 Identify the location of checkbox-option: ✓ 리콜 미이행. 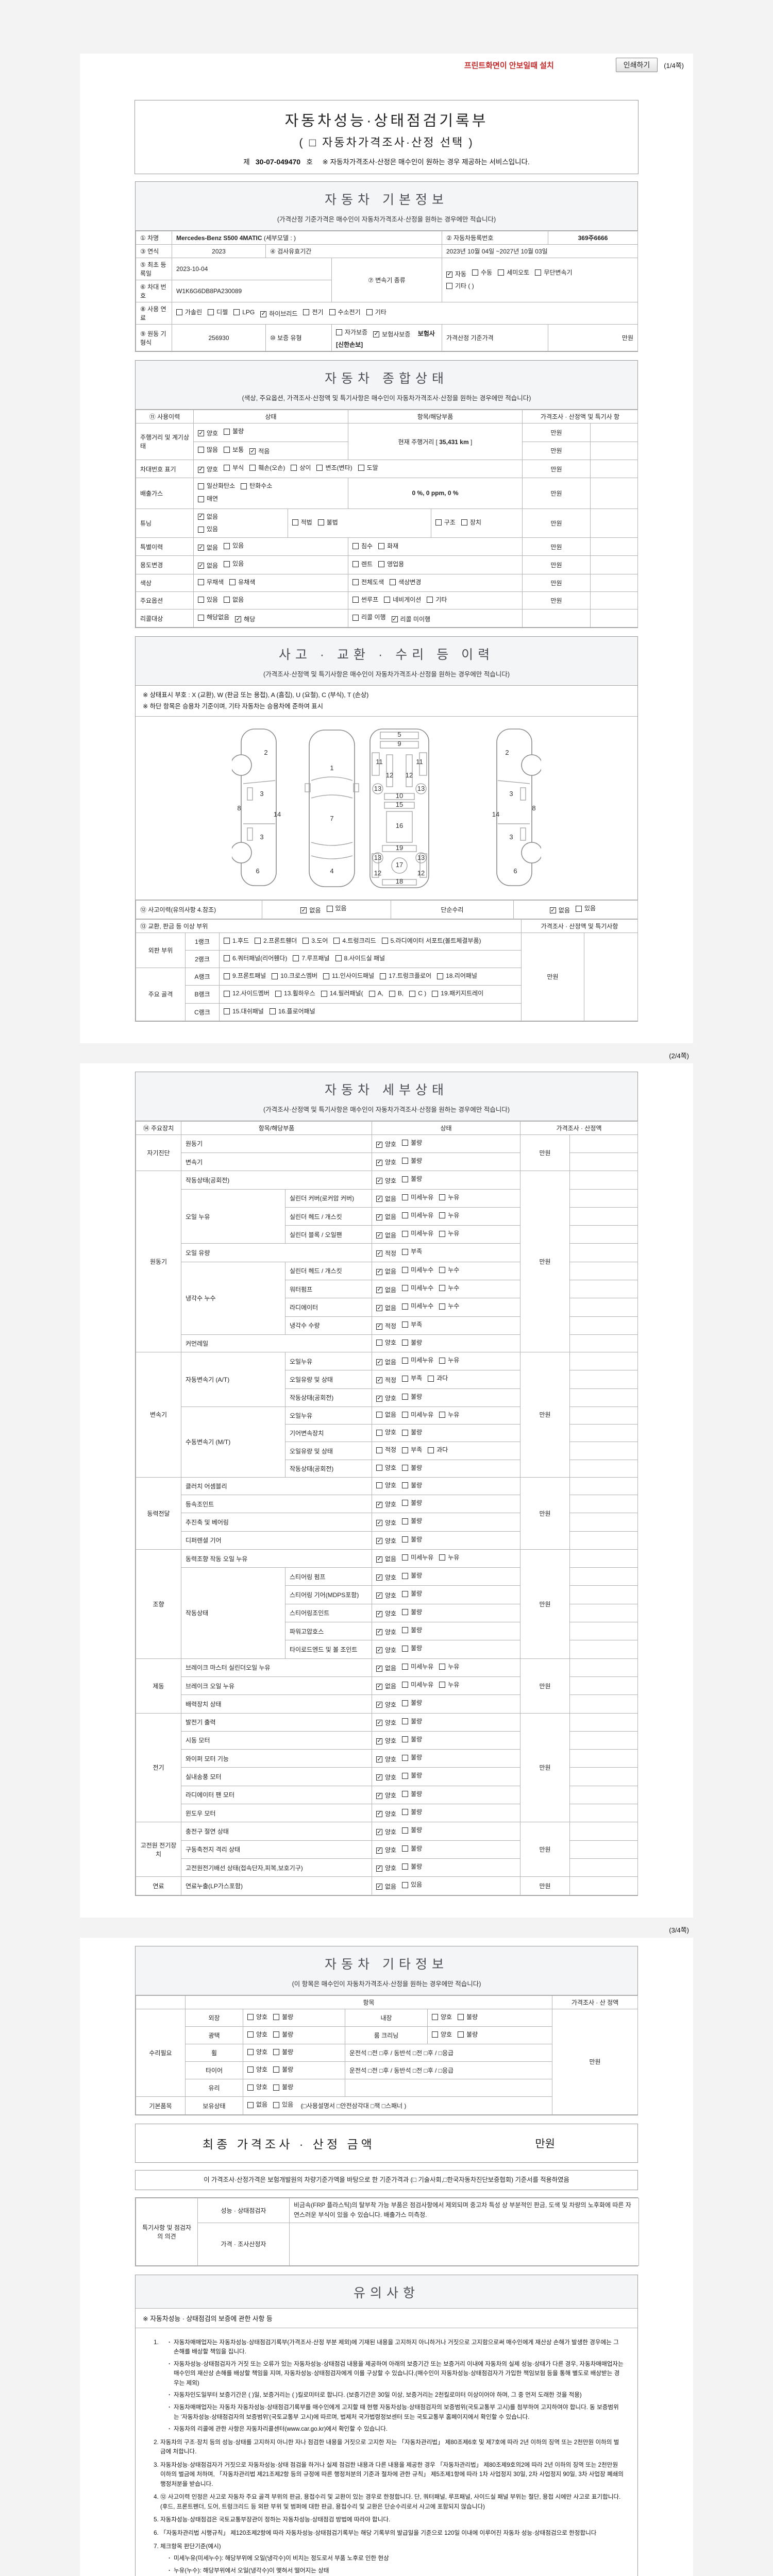
(410, 619).